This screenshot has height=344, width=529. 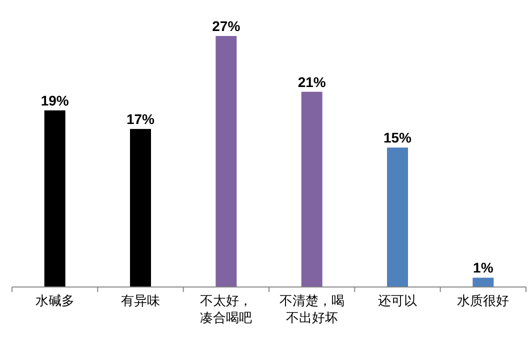 I want to click on x-tick-label: 不清楚，喝不出好坏, so click(x=311, y=309).